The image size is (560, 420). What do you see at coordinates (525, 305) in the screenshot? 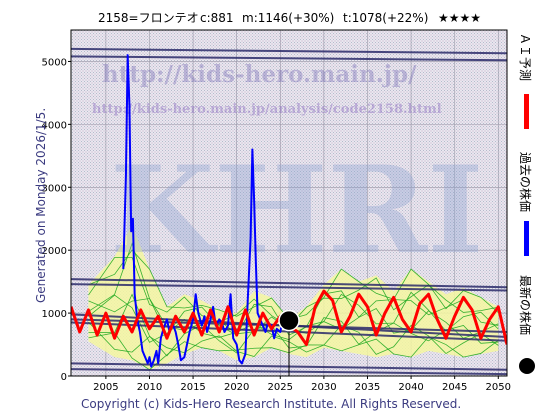
I see `legend-latest-price-label: 最新の株価` at bounding box center [525, 305].